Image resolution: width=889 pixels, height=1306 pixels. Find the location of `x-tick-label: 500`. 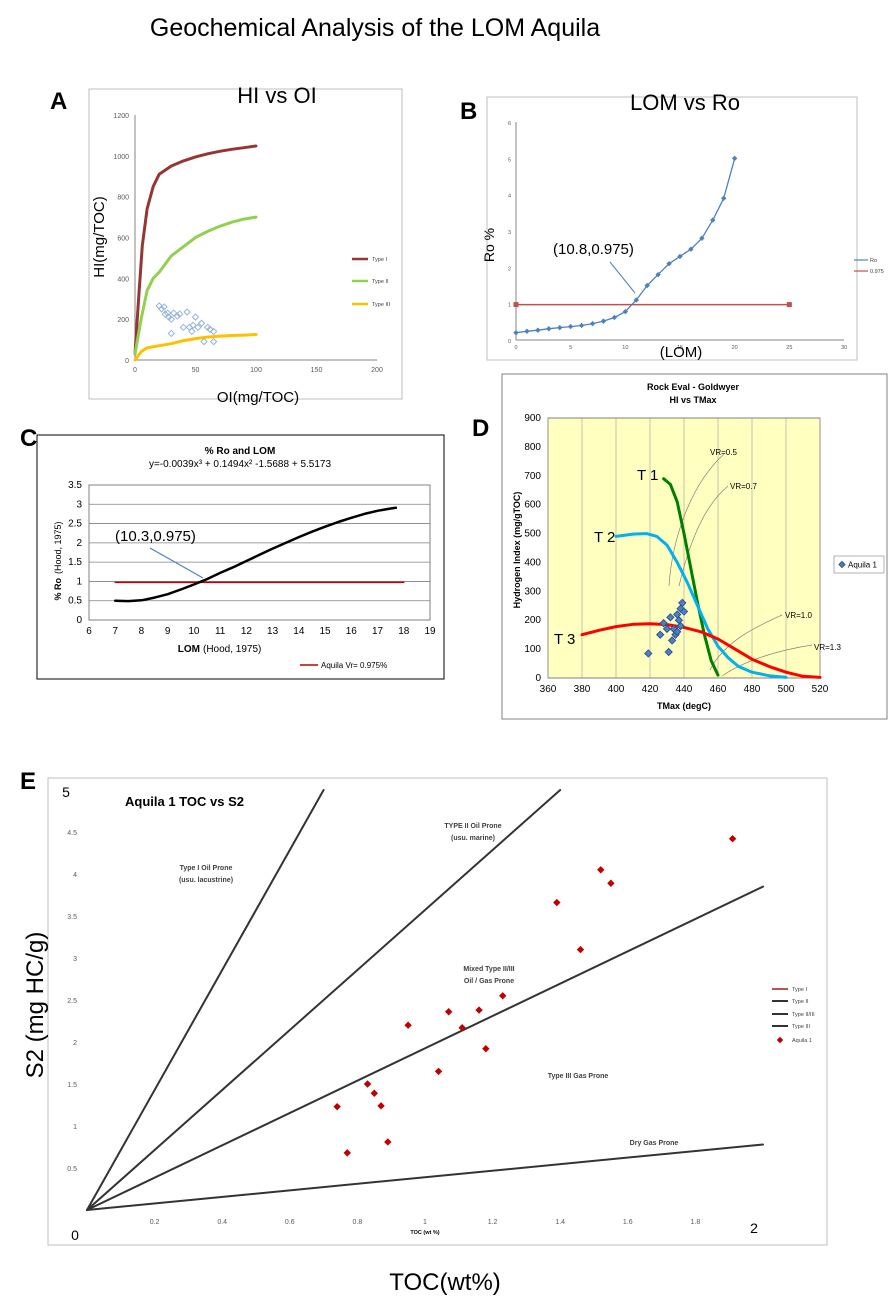

x-tick-label: 500 is located at coordinates (786, 689).